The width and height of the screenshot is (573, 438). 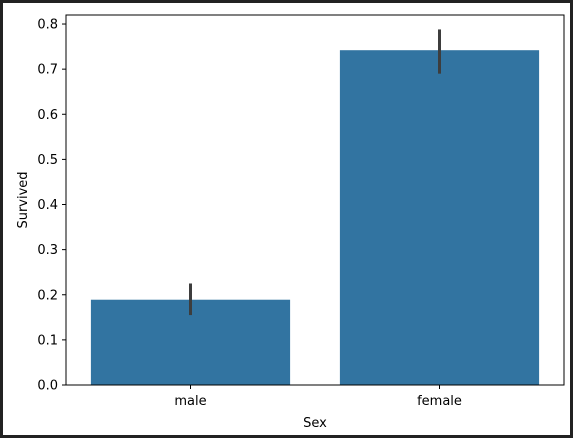 I want to click on y-tick-label: 0.5, so click(x=47, y=160).